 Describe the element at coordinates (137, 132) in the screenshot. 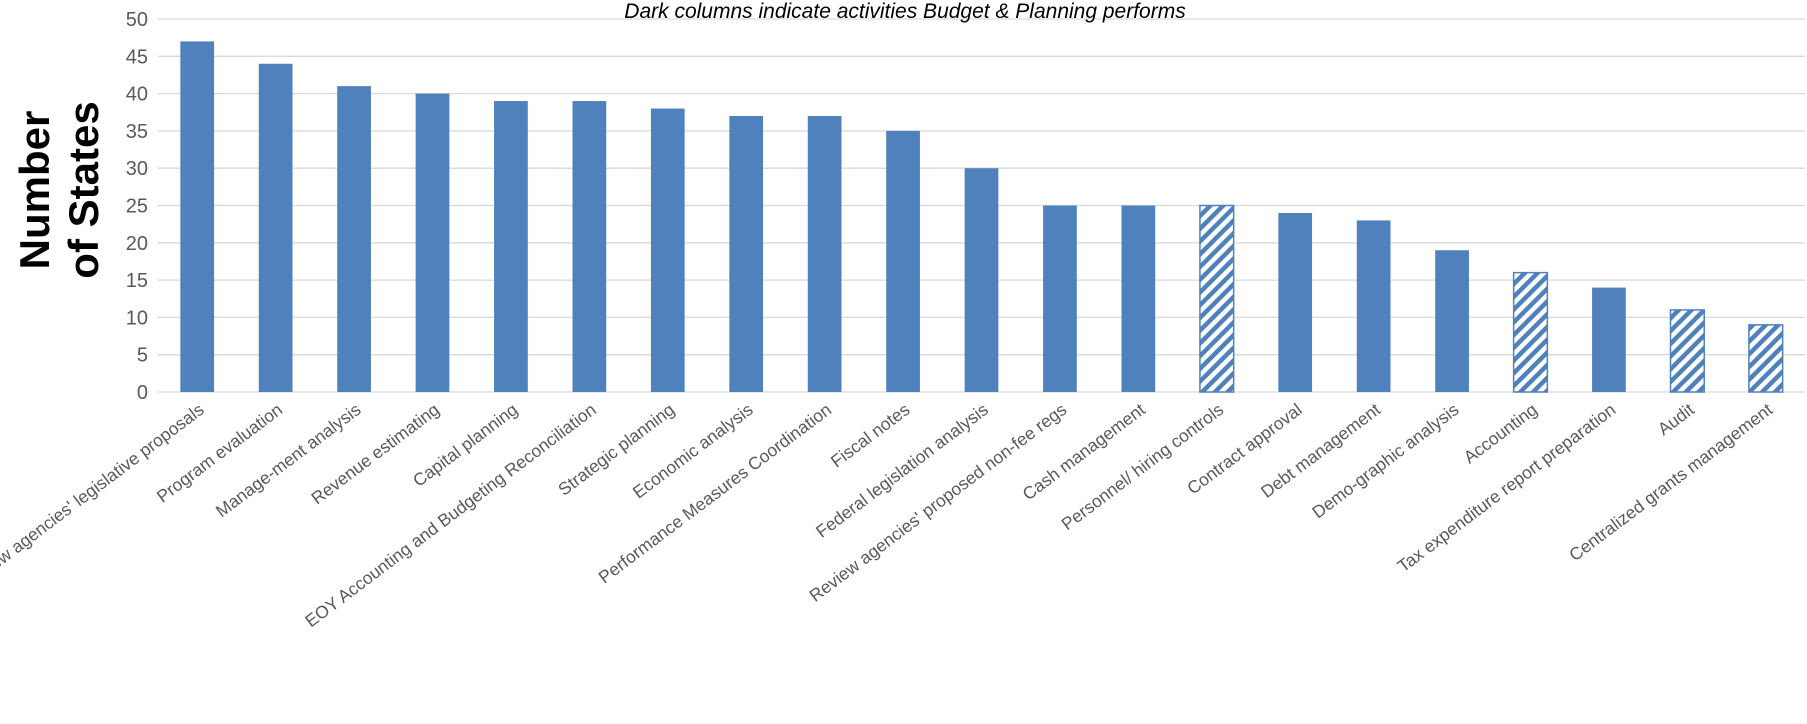

I see `y-tick-label: 35` at that location.